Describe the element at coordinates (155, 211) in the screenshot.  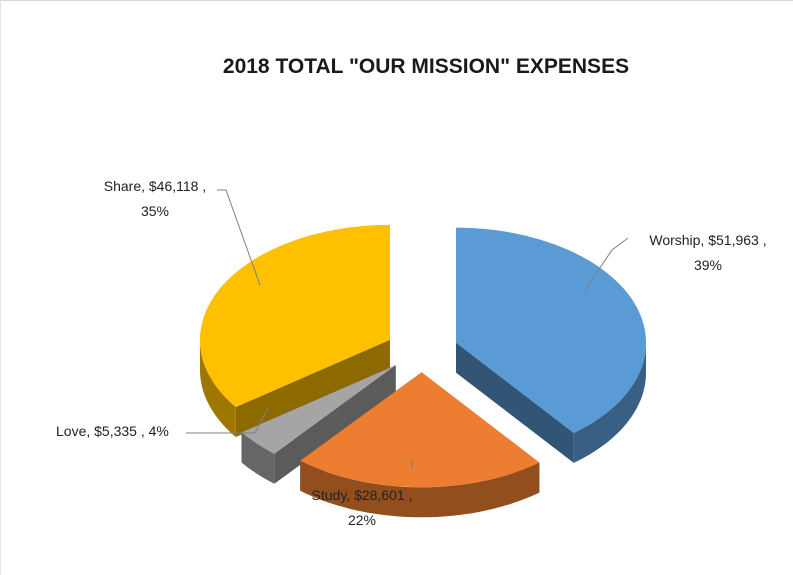
I see `data-label-share-percent: 35%` at that location.